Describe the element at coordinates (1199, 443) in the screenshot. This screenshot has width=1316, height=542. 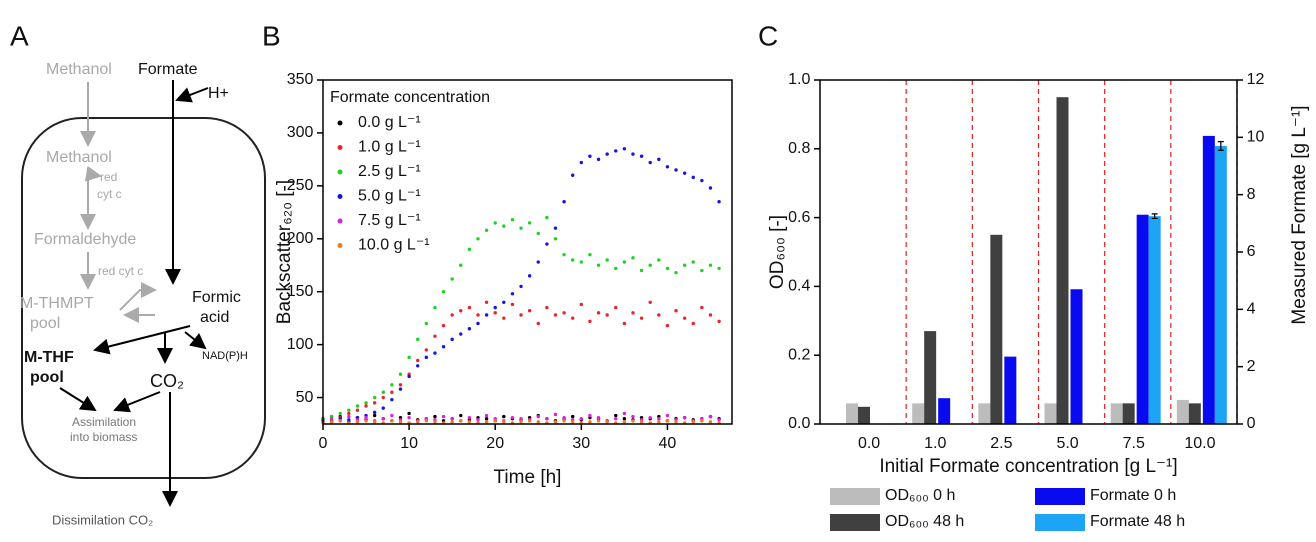
I see `x-tick-label: 10.0` at that location.